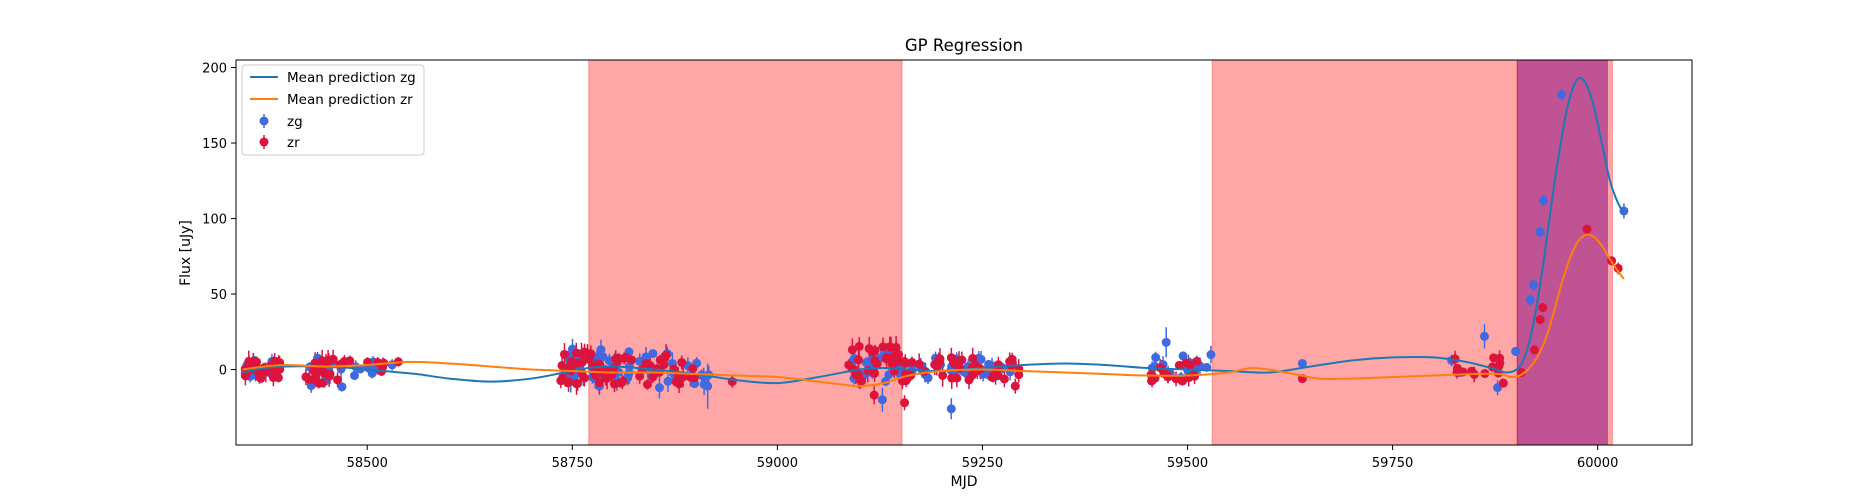 This screenshot has height=500, width=1875. What do you see at coordinates (1392, 463) in the screenshot?
I see `x-tick-label: 59750` at bounding box center [1392, 463].